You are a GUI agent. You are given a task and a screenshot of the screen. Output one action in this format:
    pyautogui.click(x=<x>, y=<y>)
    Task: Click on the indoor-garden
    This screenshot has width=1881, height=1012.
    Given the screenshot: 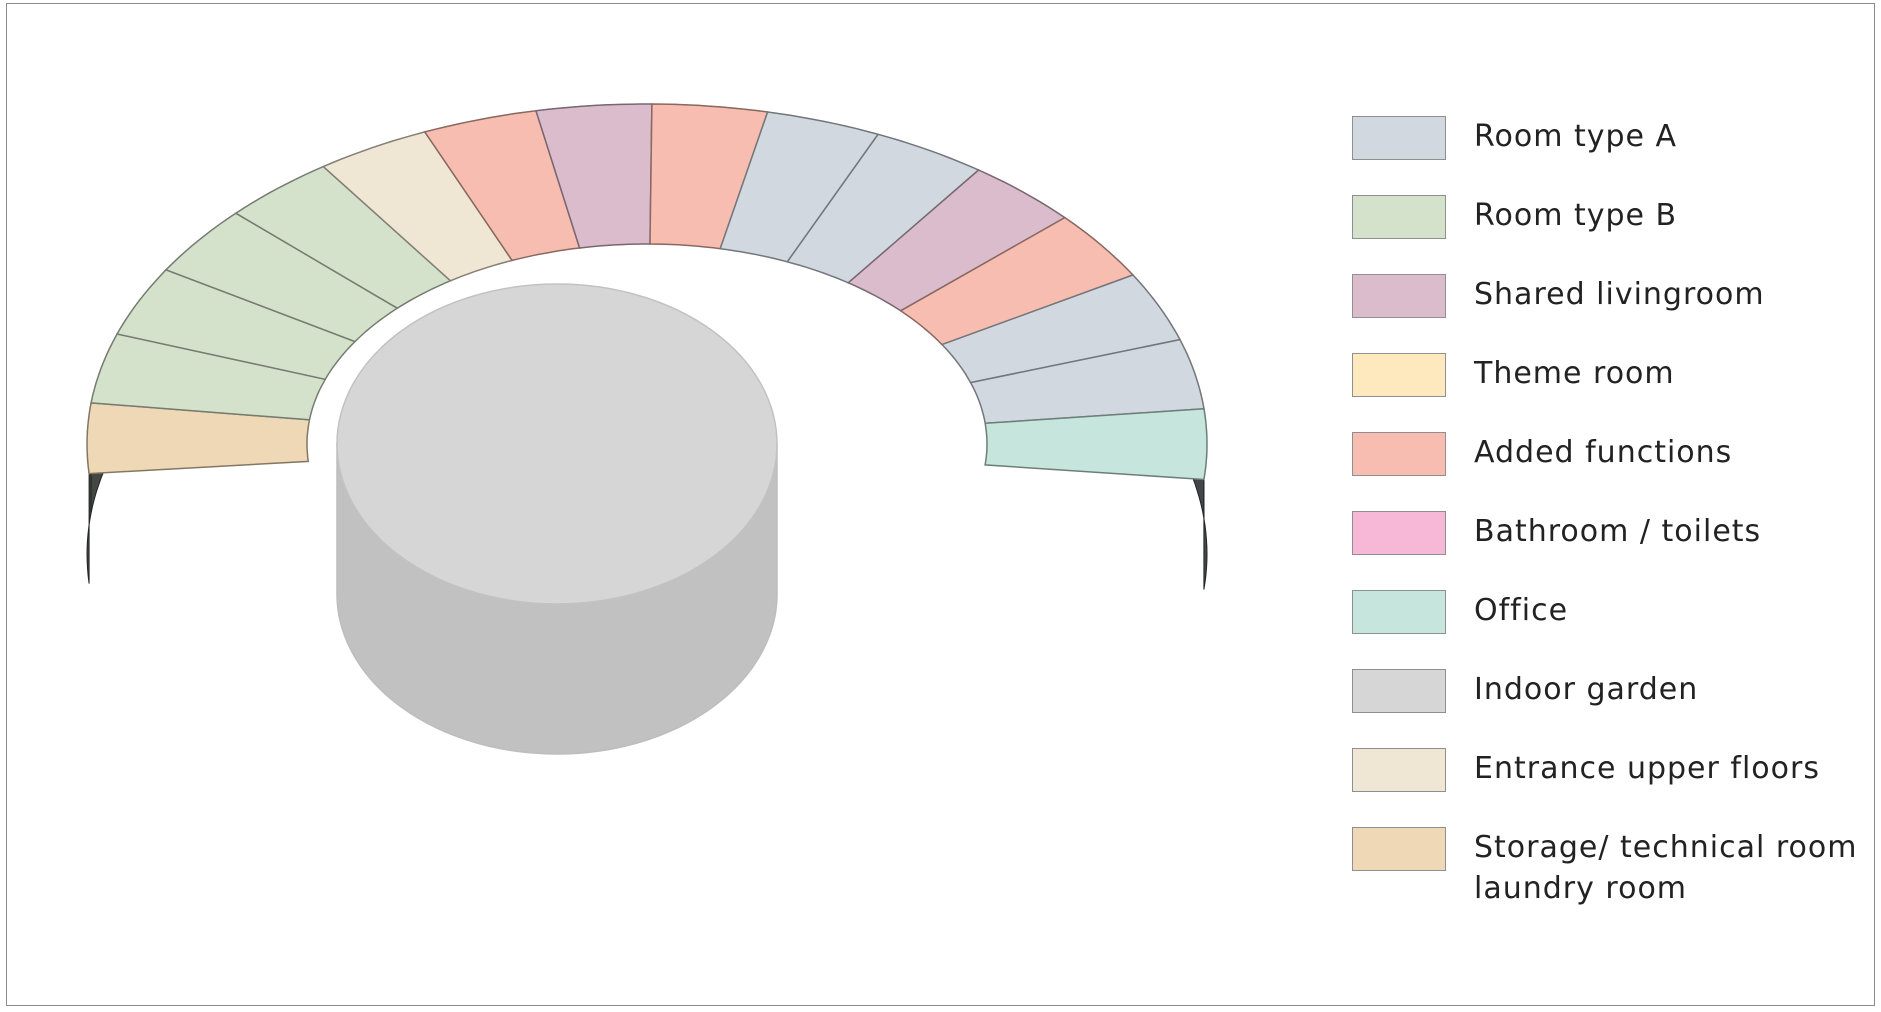 What is the action you would take?
    pyautogui.click(x=557, y=519)
    